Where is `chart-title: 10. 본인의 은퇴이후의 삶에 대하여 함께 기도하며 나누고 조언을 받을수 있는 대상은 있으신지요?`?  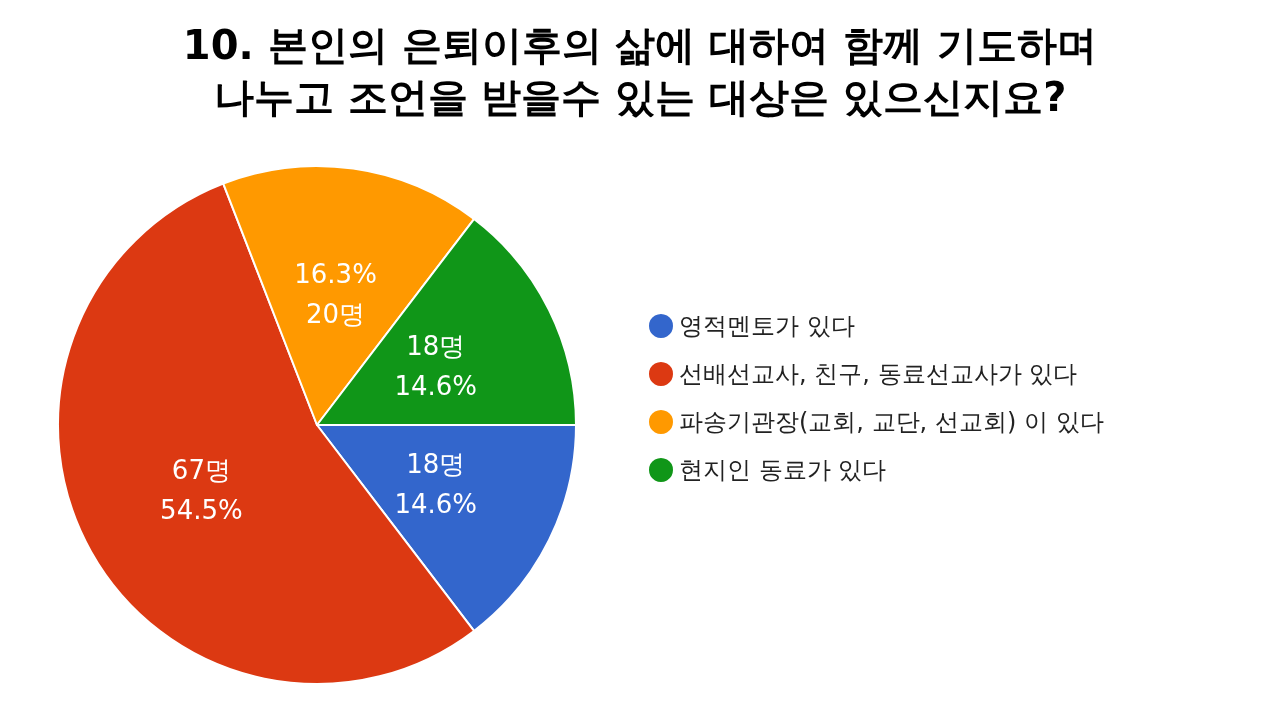
chart-title: 10. 본인의 은퇴이후의 삶에 대하여 함께 기도하며 나누고 조언을 받을수 있는 대상은 있으신지요? is located at coordinates (640, 71).